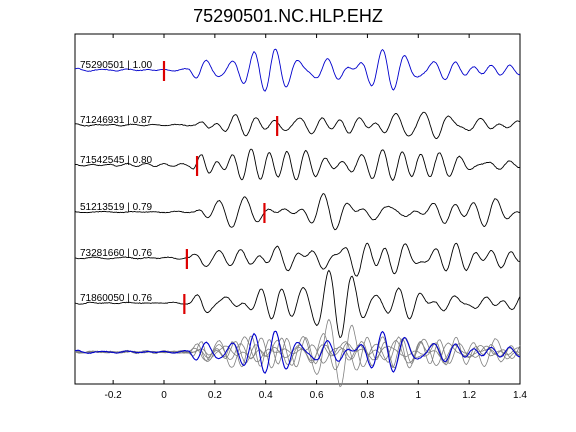 The height and width of the screenshot is (432, 576). Describe the element at coordinates (469, 395) in the screenshot. I see `x-tick-label: 1.2` at that location.